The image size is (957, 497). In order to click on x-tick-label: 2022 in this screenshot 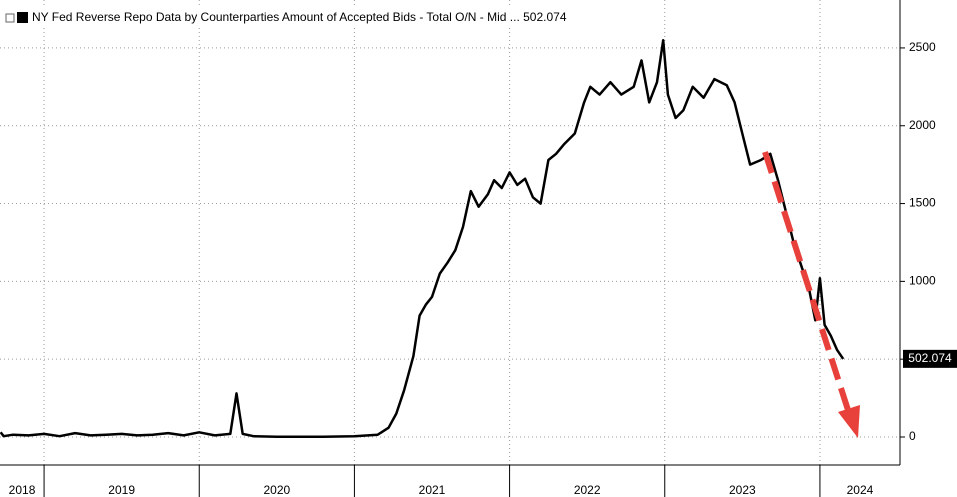, I will do `click(587, 490)`.